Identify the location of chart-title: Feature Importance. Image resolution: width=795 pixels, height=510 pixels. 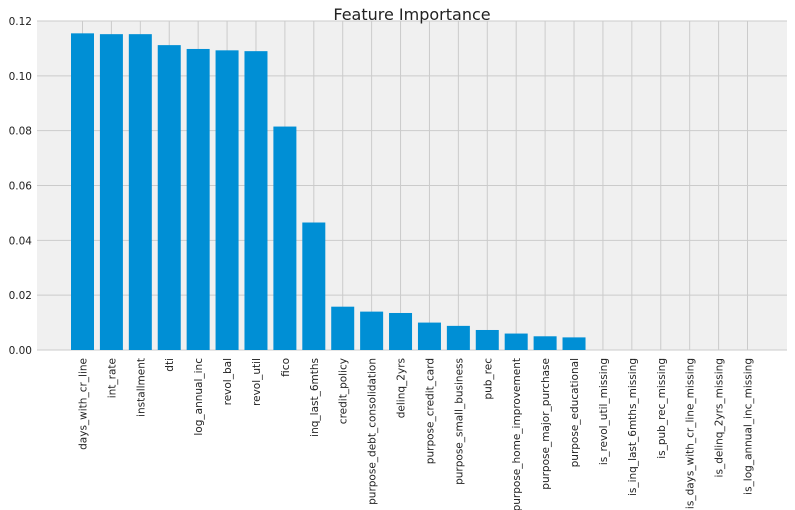
(411, 14).